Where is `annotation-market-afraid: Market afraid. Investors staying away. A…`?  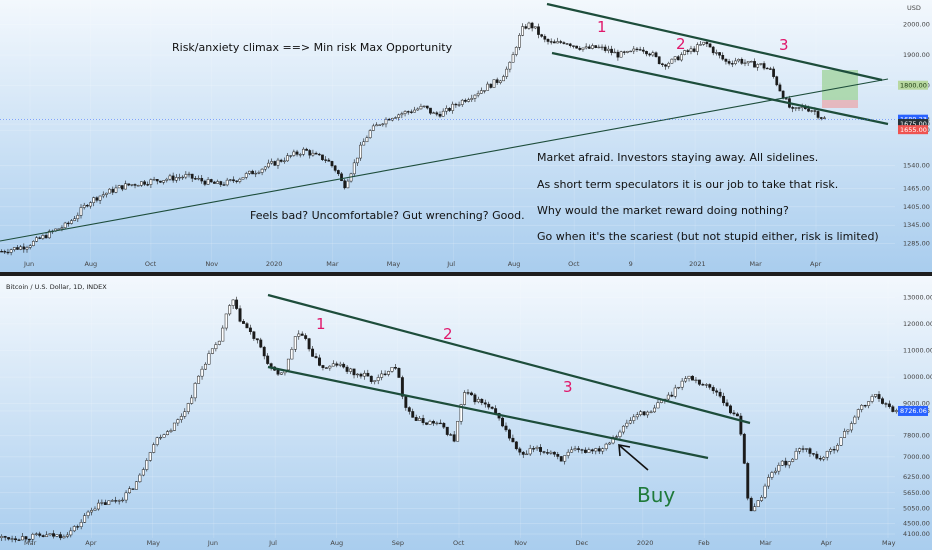
annotation-market-afraid: Market afraid. Investors staying away. A… is located at coordinates (677, 157).